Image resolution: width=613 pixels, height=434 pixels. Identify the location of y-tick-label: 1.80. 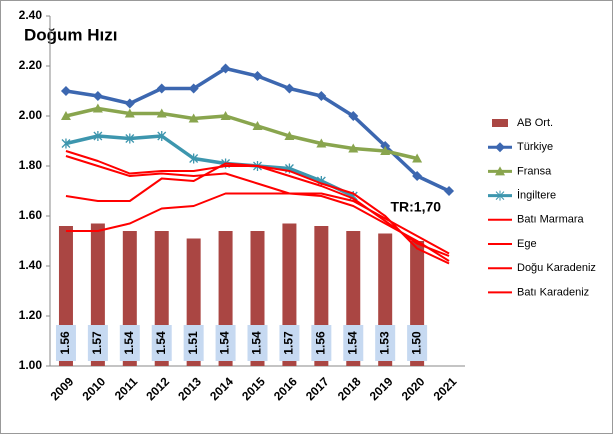
(31, 165).